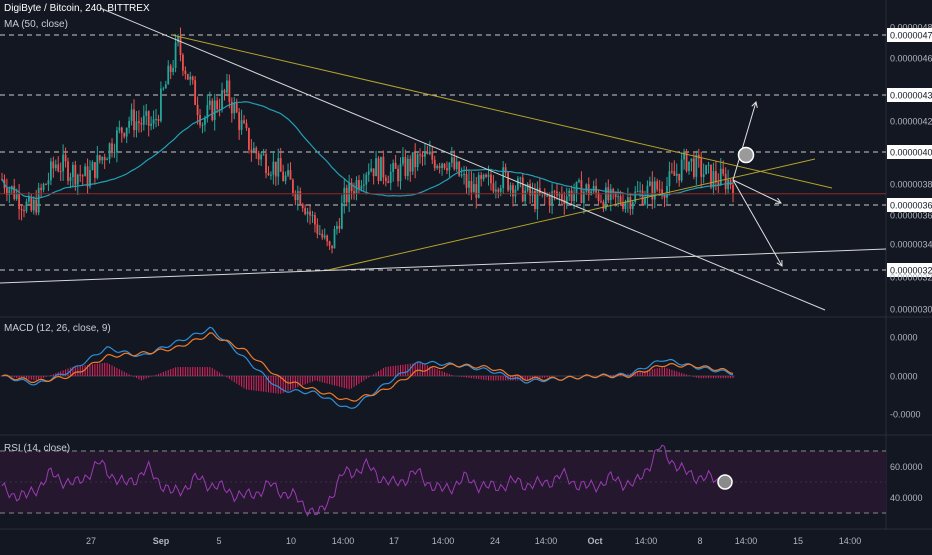 This screenshot has width=932, height=555. Describe the element at coordinates (495, 541) in the screenshot. I see `time-tick-label: 24` at that location.